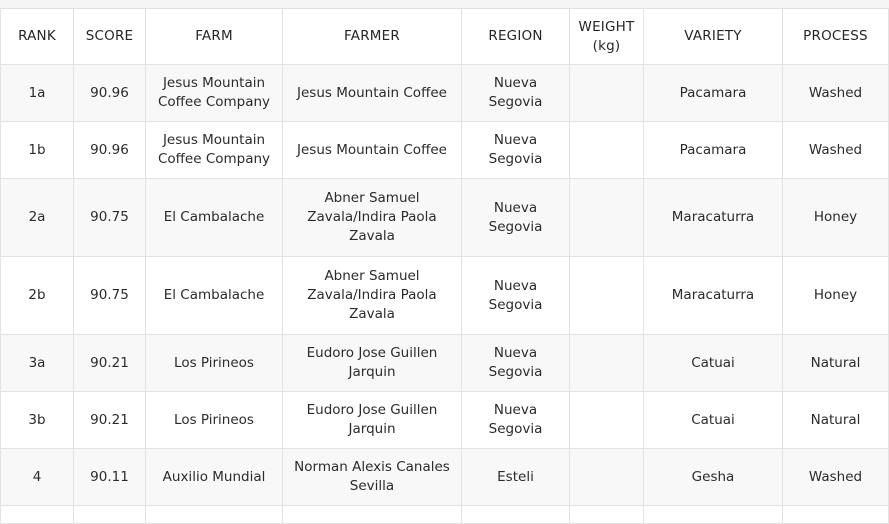 Image resolution: width=889 pixels, height=524 pixels. Describe the element at coordinates (37, 363) in the screenshot. I see `cell-rank: 3a` at that location.